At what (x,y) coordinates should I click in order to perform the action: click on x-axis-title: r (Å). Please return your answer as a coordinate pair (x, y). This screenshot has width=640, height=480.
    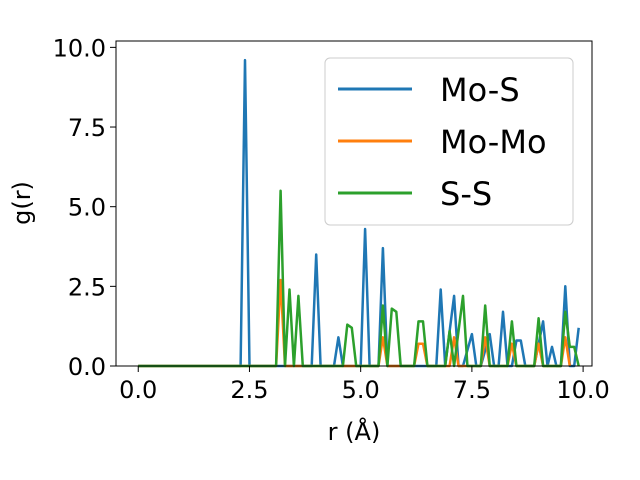
    Looking at the image, I should click on (354, 431).